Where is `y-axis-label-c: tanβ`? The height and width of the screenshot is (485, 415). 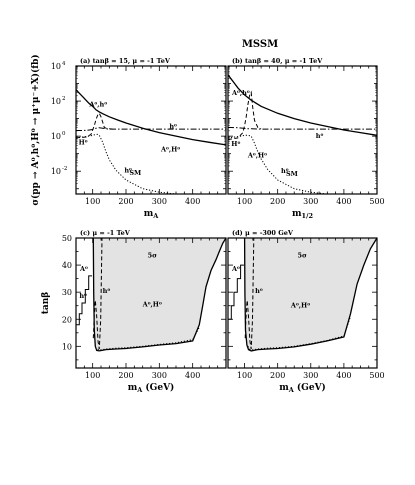 y-axis-label-c: tanβ is located at coordinates (46, 303).